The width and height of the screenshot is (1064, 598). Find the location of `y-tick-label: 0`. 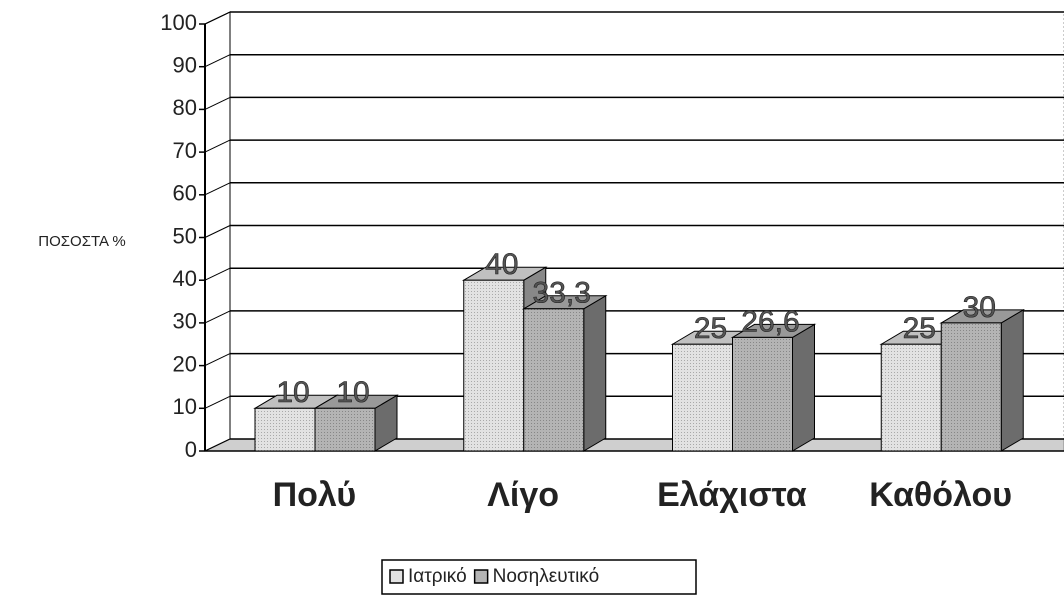

y-tick-label: 0 is located at coordinates (191, 449).